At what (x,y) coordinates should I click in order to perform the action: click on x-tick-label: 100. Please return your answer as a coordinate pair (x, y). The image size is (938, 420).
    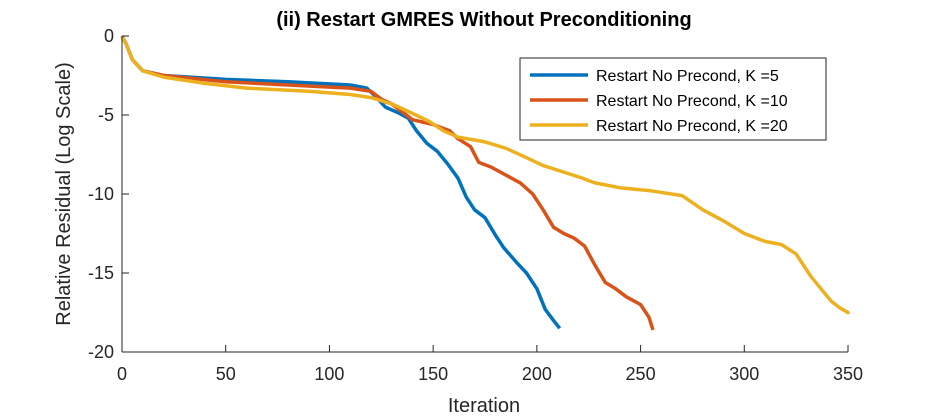
    Looking at the image, I should click on (329, 374).